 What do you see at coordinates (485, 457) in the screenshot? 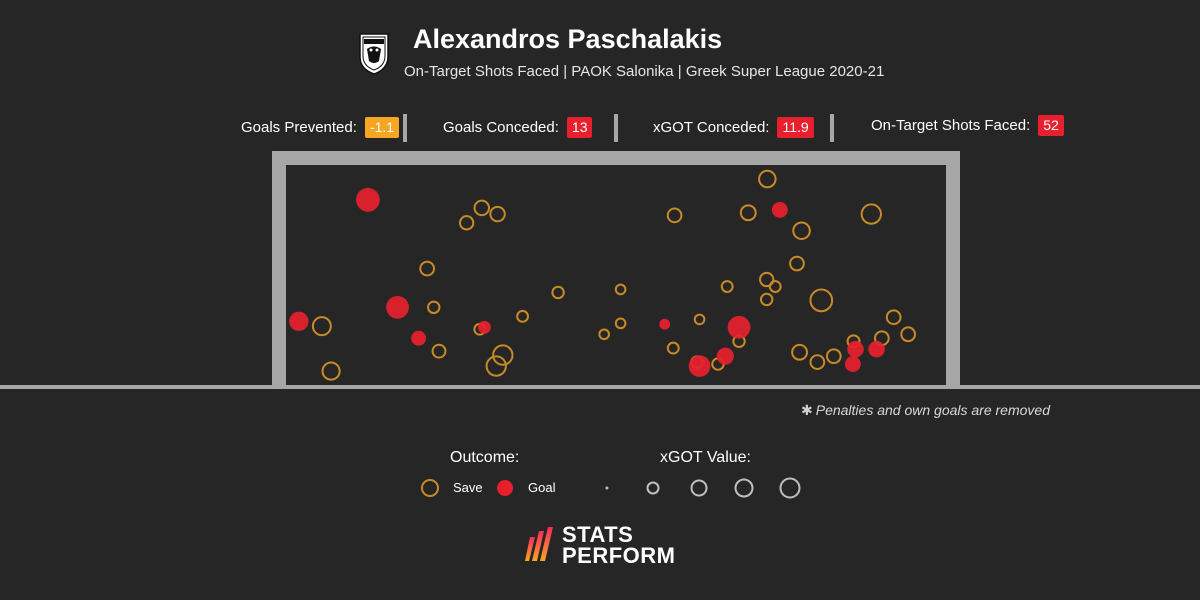
I see `legend-outcome-title: Outcome:` at bounding box center [485, 457].